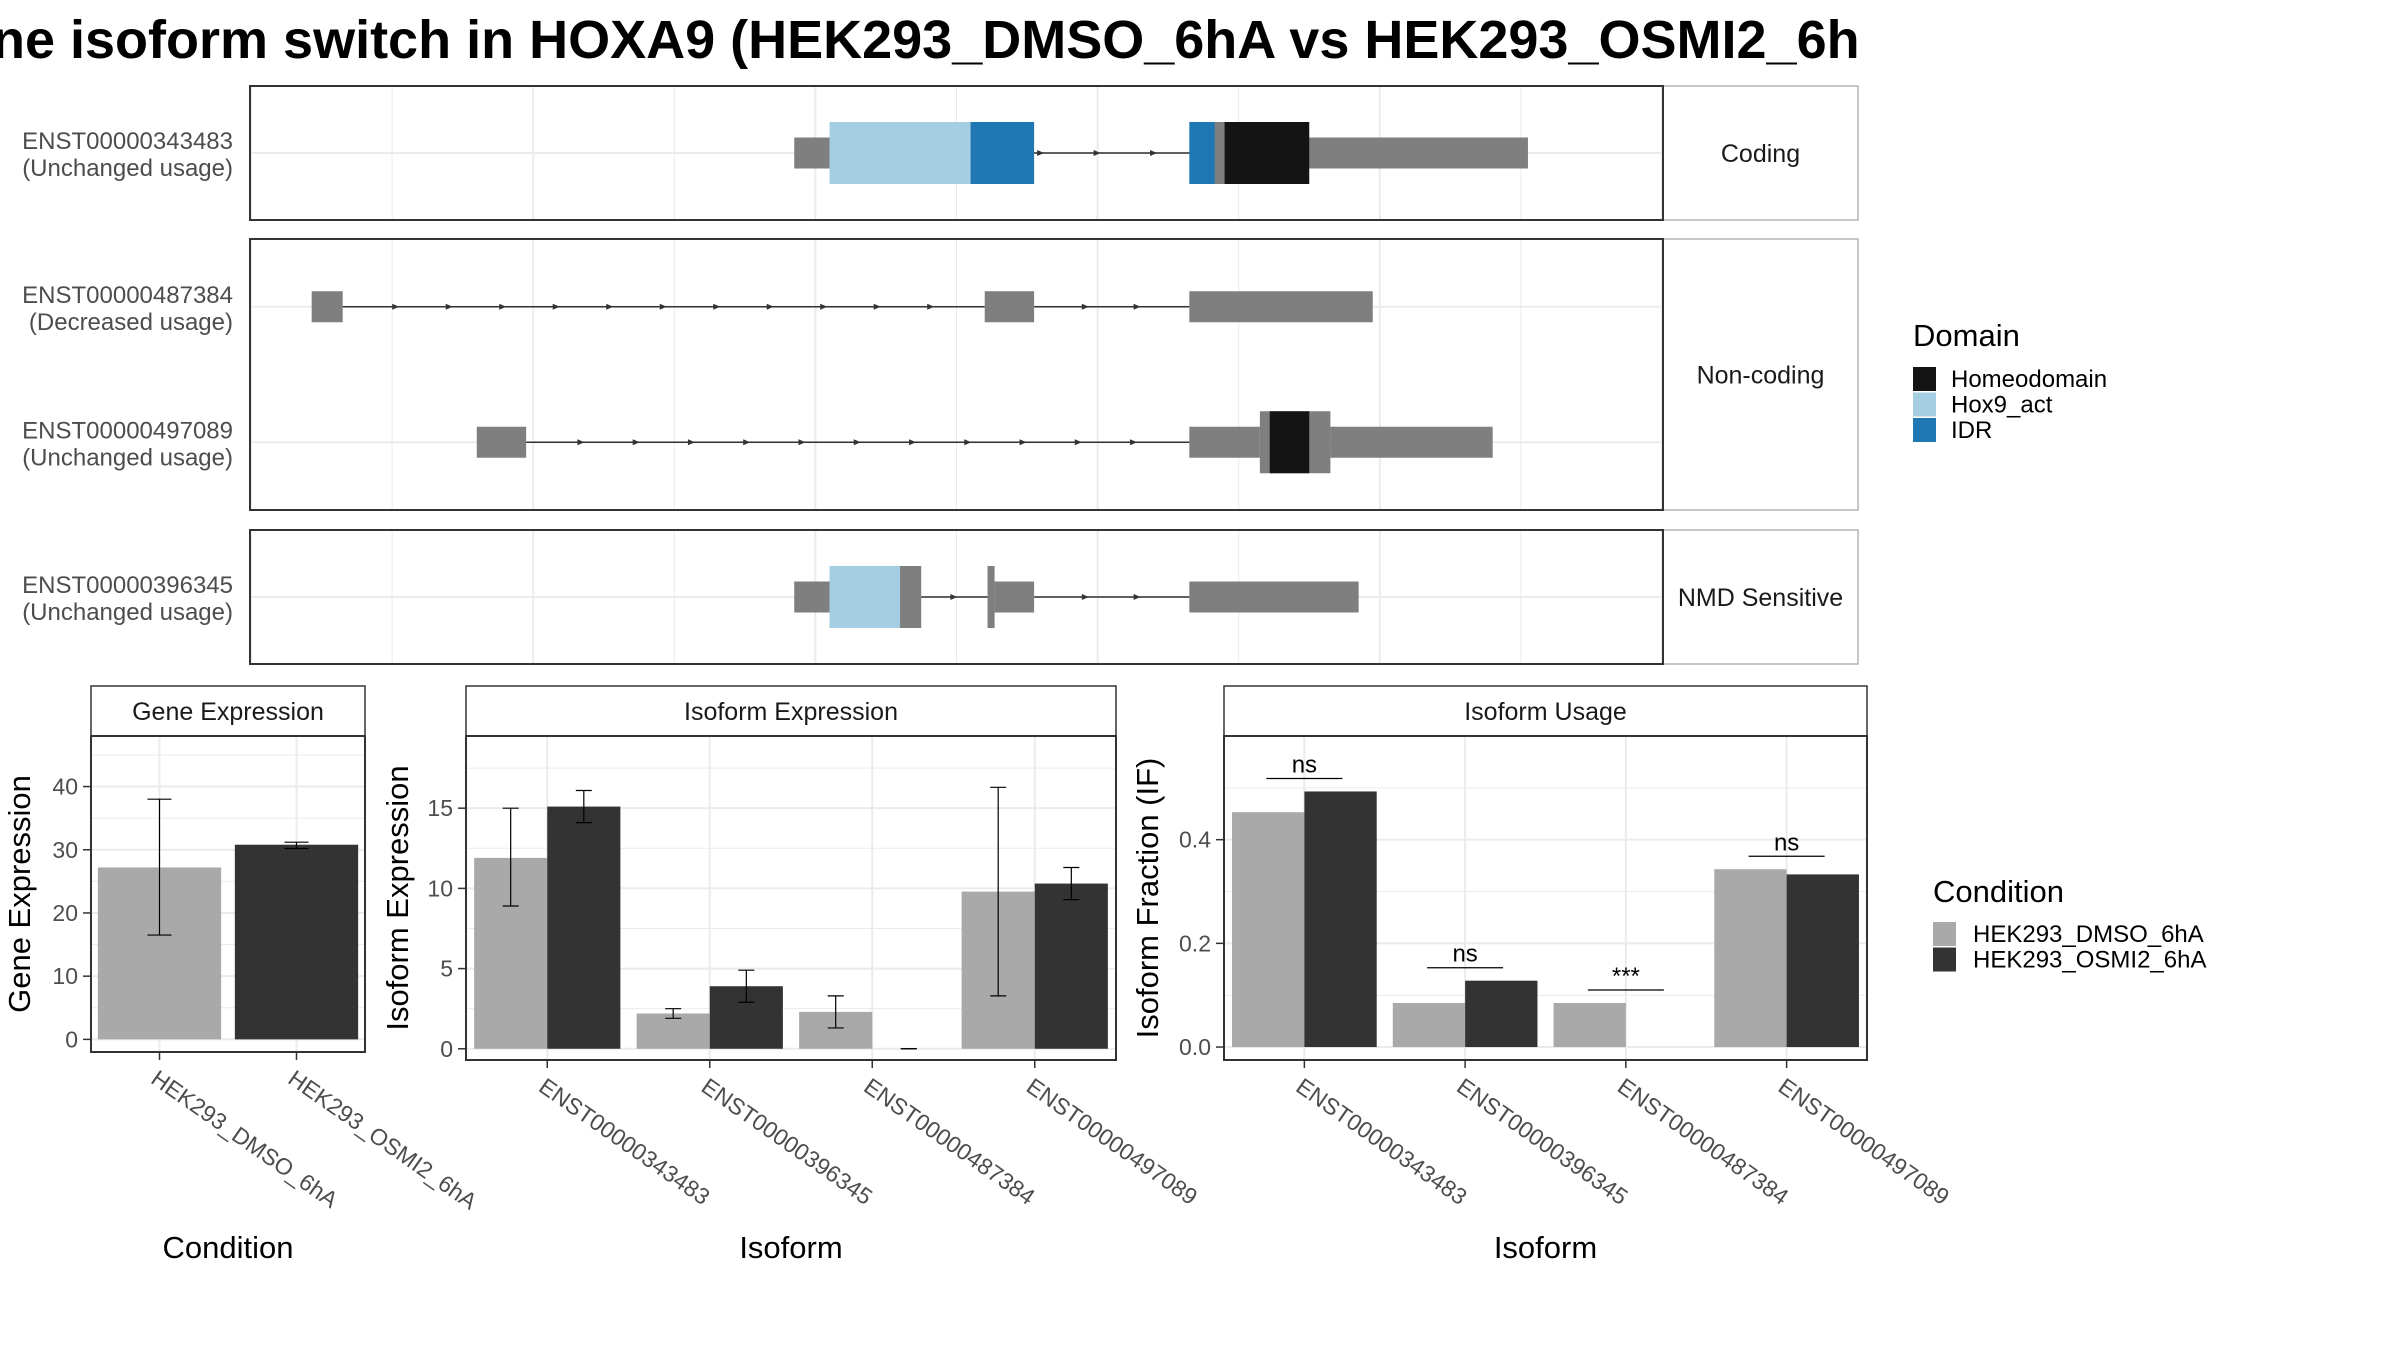 This screenshot has width=2400, height=1350. Describe the element at coordinates (865, 597) in the screenshot. I see `domain-hox9_act` at that location.